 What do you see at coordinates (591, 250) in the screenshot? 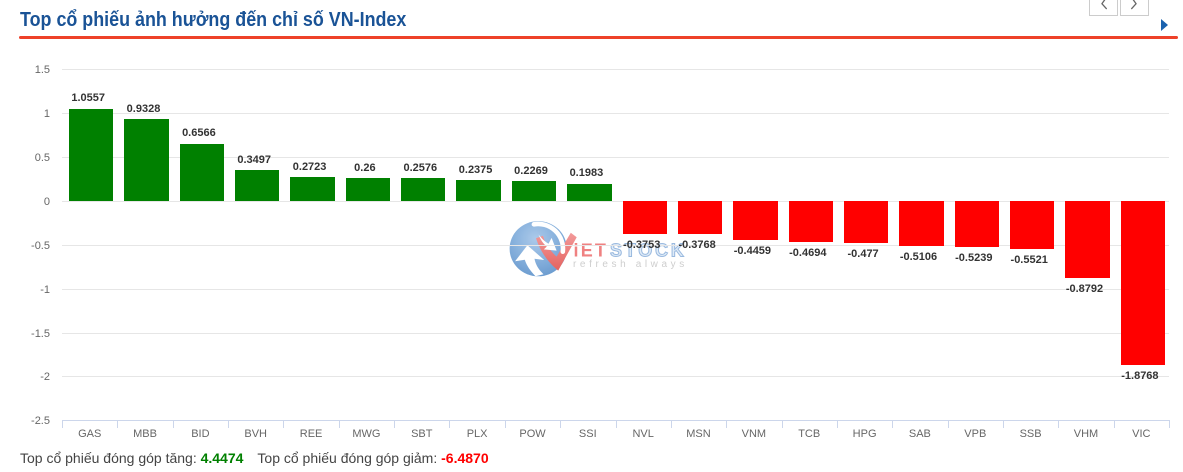
I see `svg-text: iET` at bounding box center [591, 250].